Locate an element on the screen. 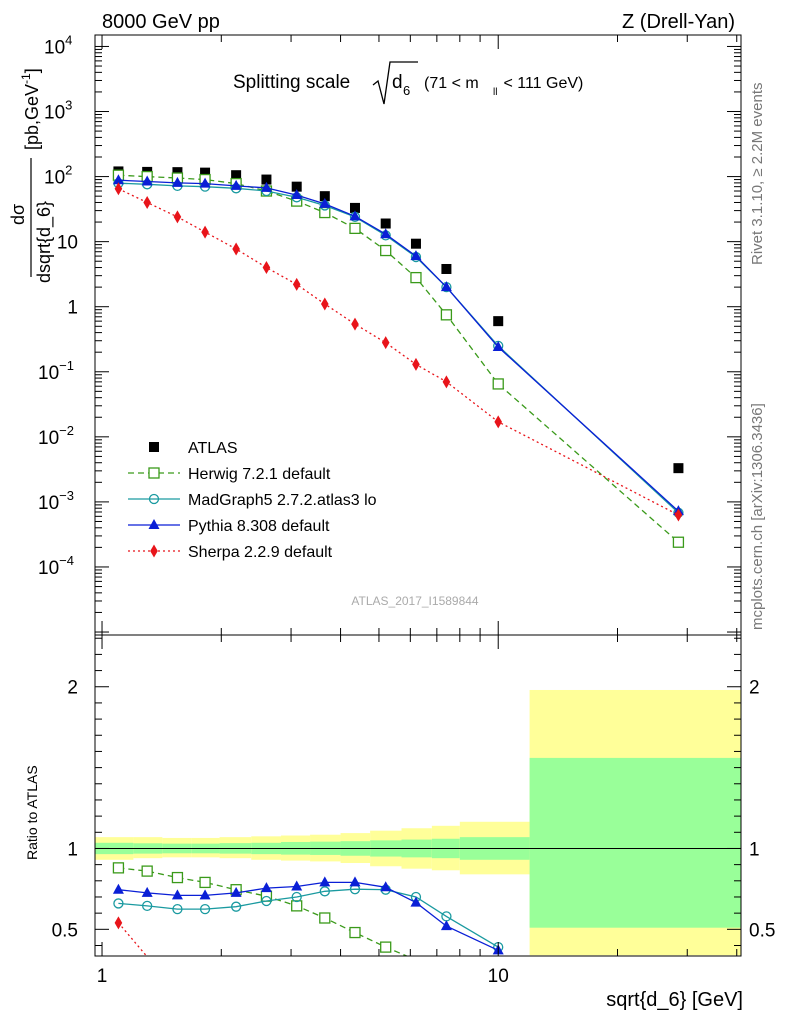  legend-label: Sherpa 2.2.9 default is located at coordinates (260, 552).